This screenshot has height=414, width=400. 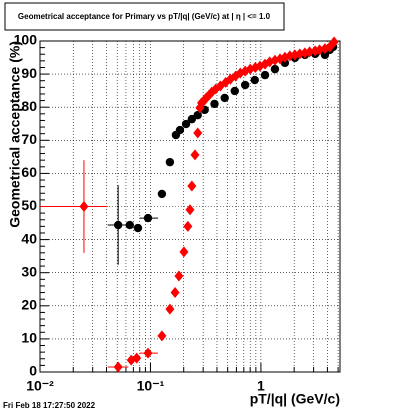 What do you see at coordinates (29, 238) in the screenshot?
I see `y-tick-label: 40` at bounding box center [29, 238].